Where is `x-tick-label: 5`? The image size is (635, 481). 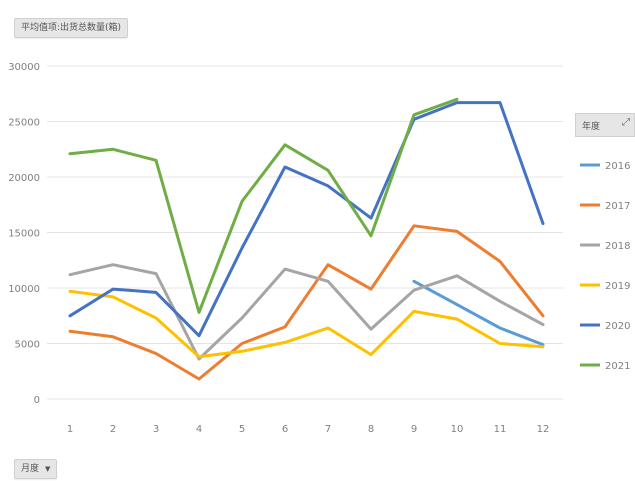
x-tick-label: 5 is located at coordinates (242, 429).